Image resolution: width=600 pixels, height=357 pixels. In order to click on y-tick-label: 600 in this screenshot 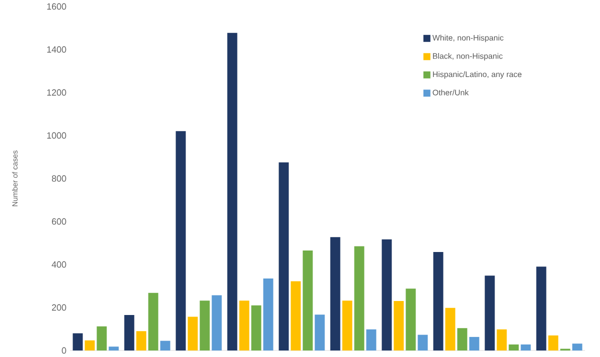, I will do `click(59, 221)`.